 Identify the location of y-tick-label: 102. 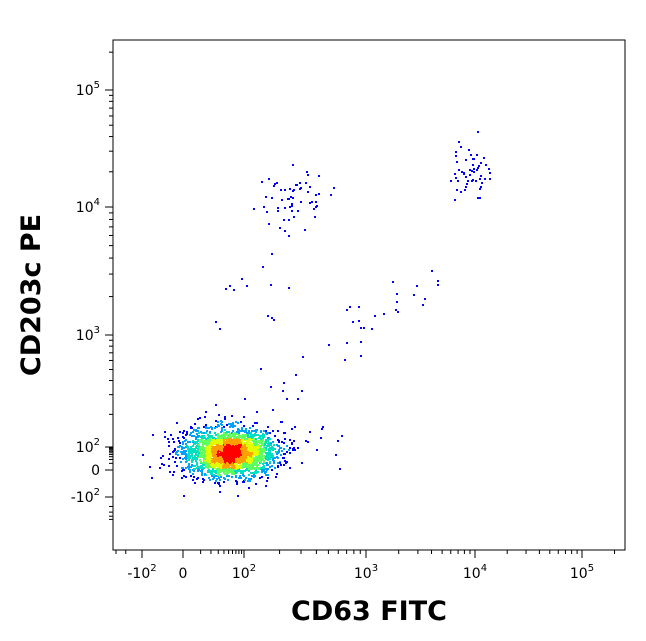
(88, 446).